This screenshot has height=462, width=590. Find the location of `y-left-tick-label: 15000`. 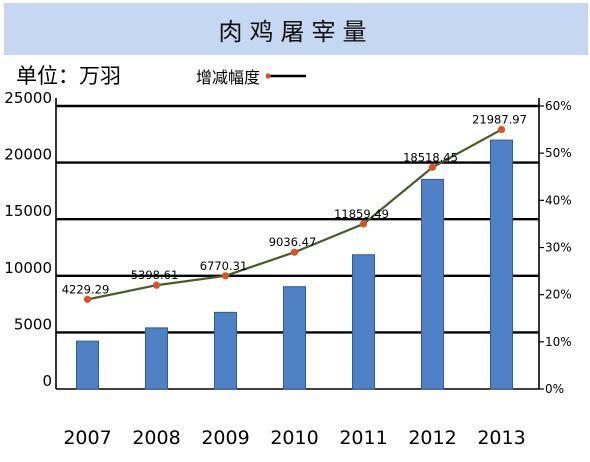

y-left-tick-label: 15000 is located at coordinates (28, 211).